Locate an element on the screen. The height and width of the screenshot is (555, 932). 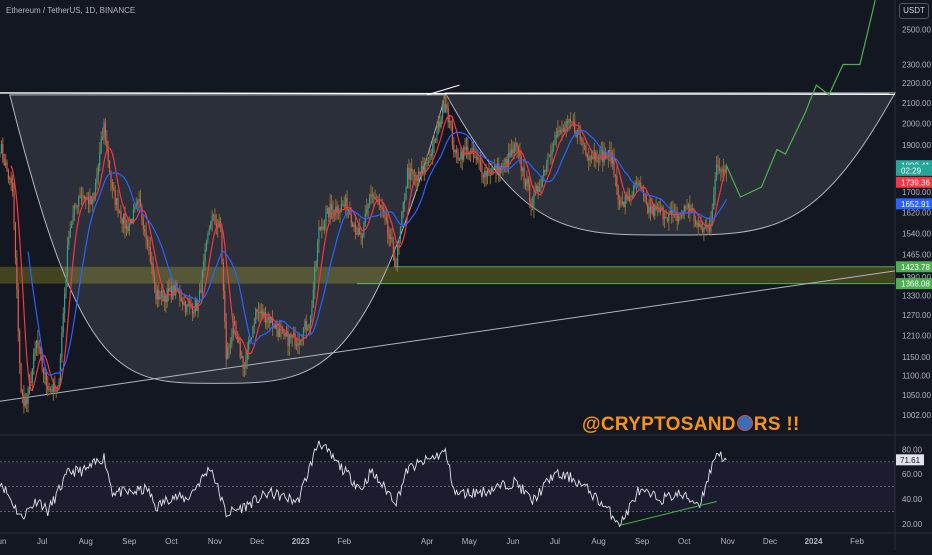
symbol-title: Ethereum / TetherUS, 1D, BINANCE is located at coordinates (71, 10).